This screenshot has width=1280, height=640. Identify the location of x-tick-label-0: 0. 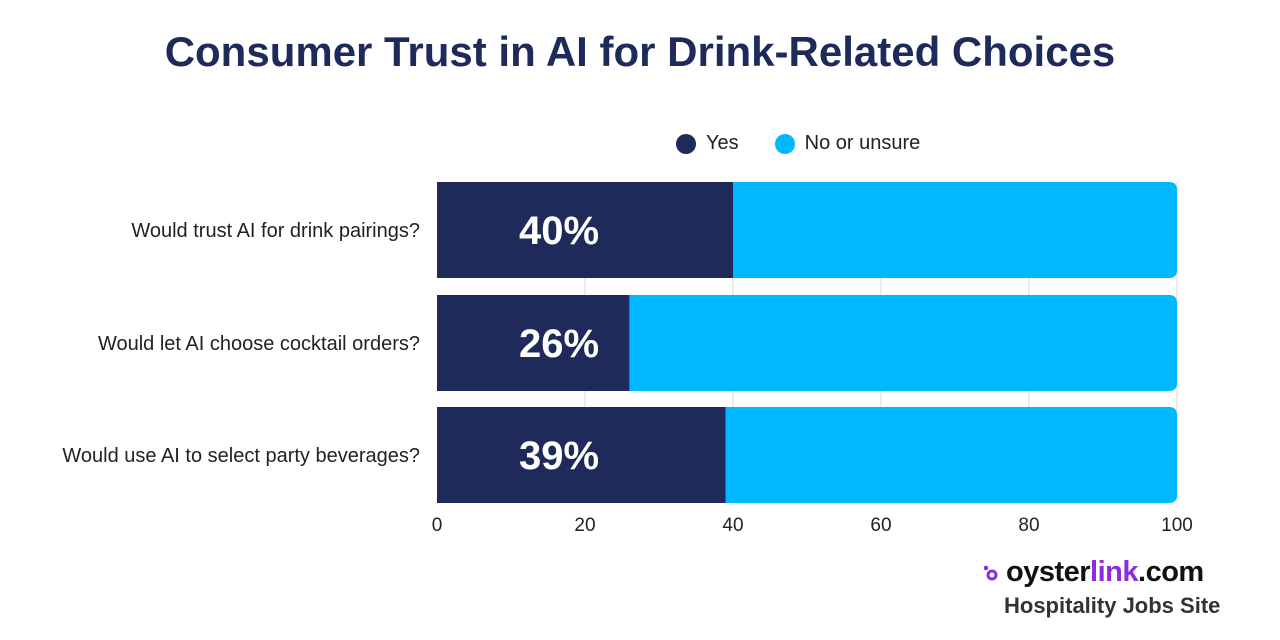
(437, 525).